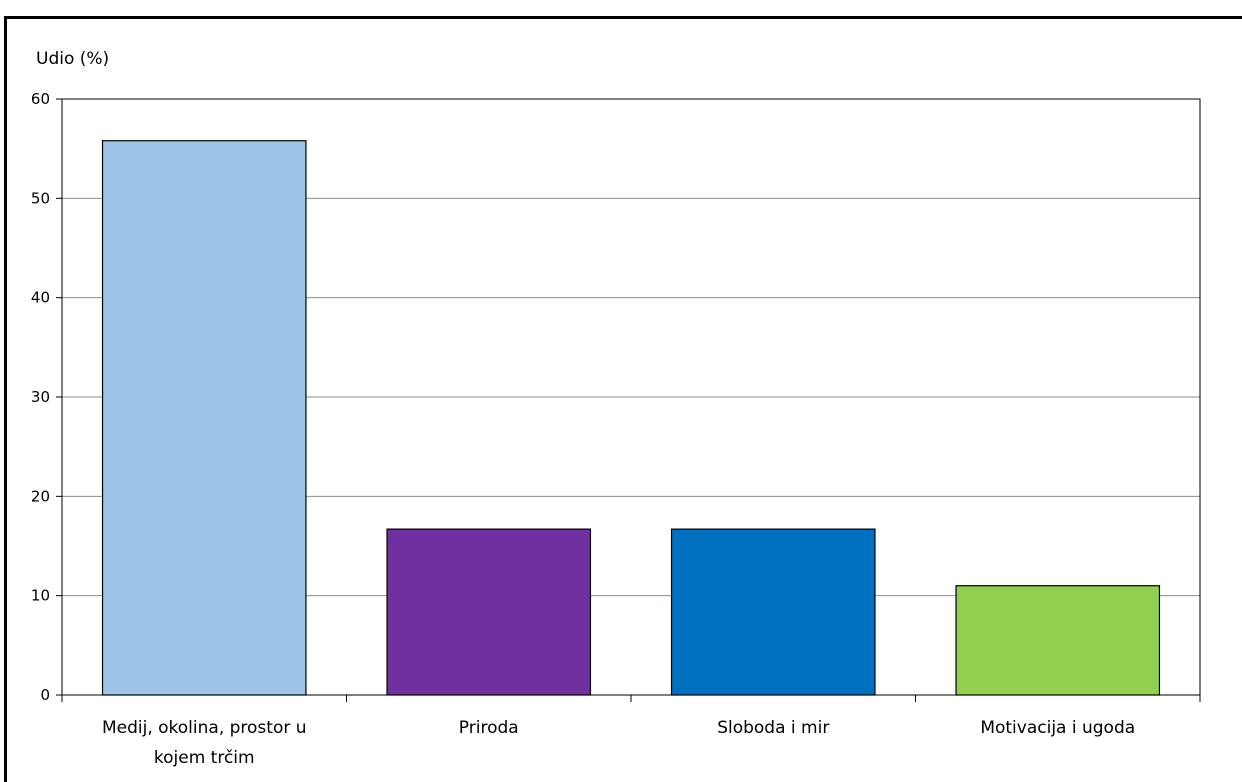 Image resolution: width=1242 pixels, height=782 pixels. I want to click on y-tick-label: 10, so click(40, 596).